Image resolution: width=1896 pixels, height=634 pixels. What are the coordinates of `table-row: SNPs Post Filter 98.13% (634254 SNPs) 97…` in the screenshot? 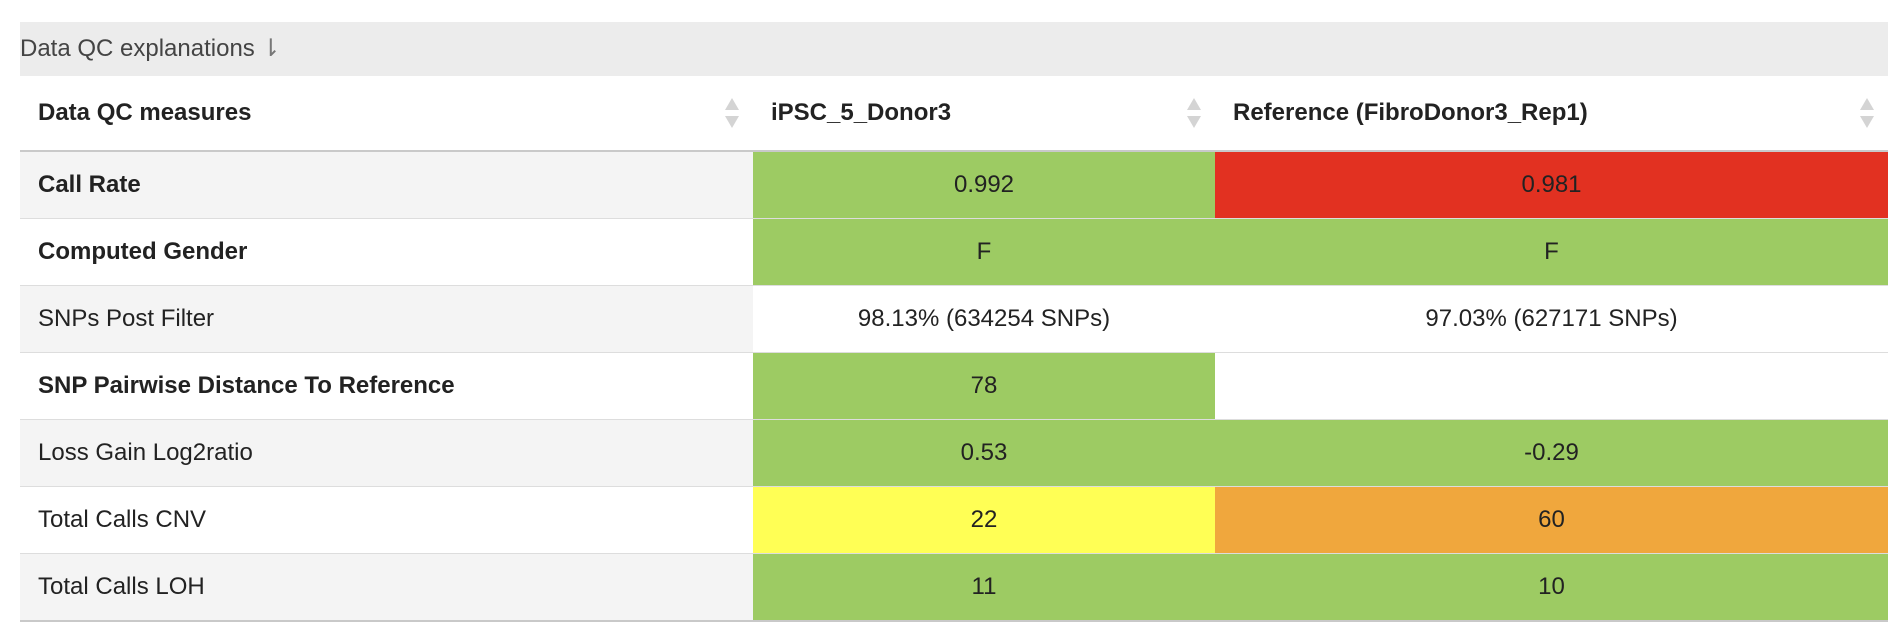 It's located at (954, 319).